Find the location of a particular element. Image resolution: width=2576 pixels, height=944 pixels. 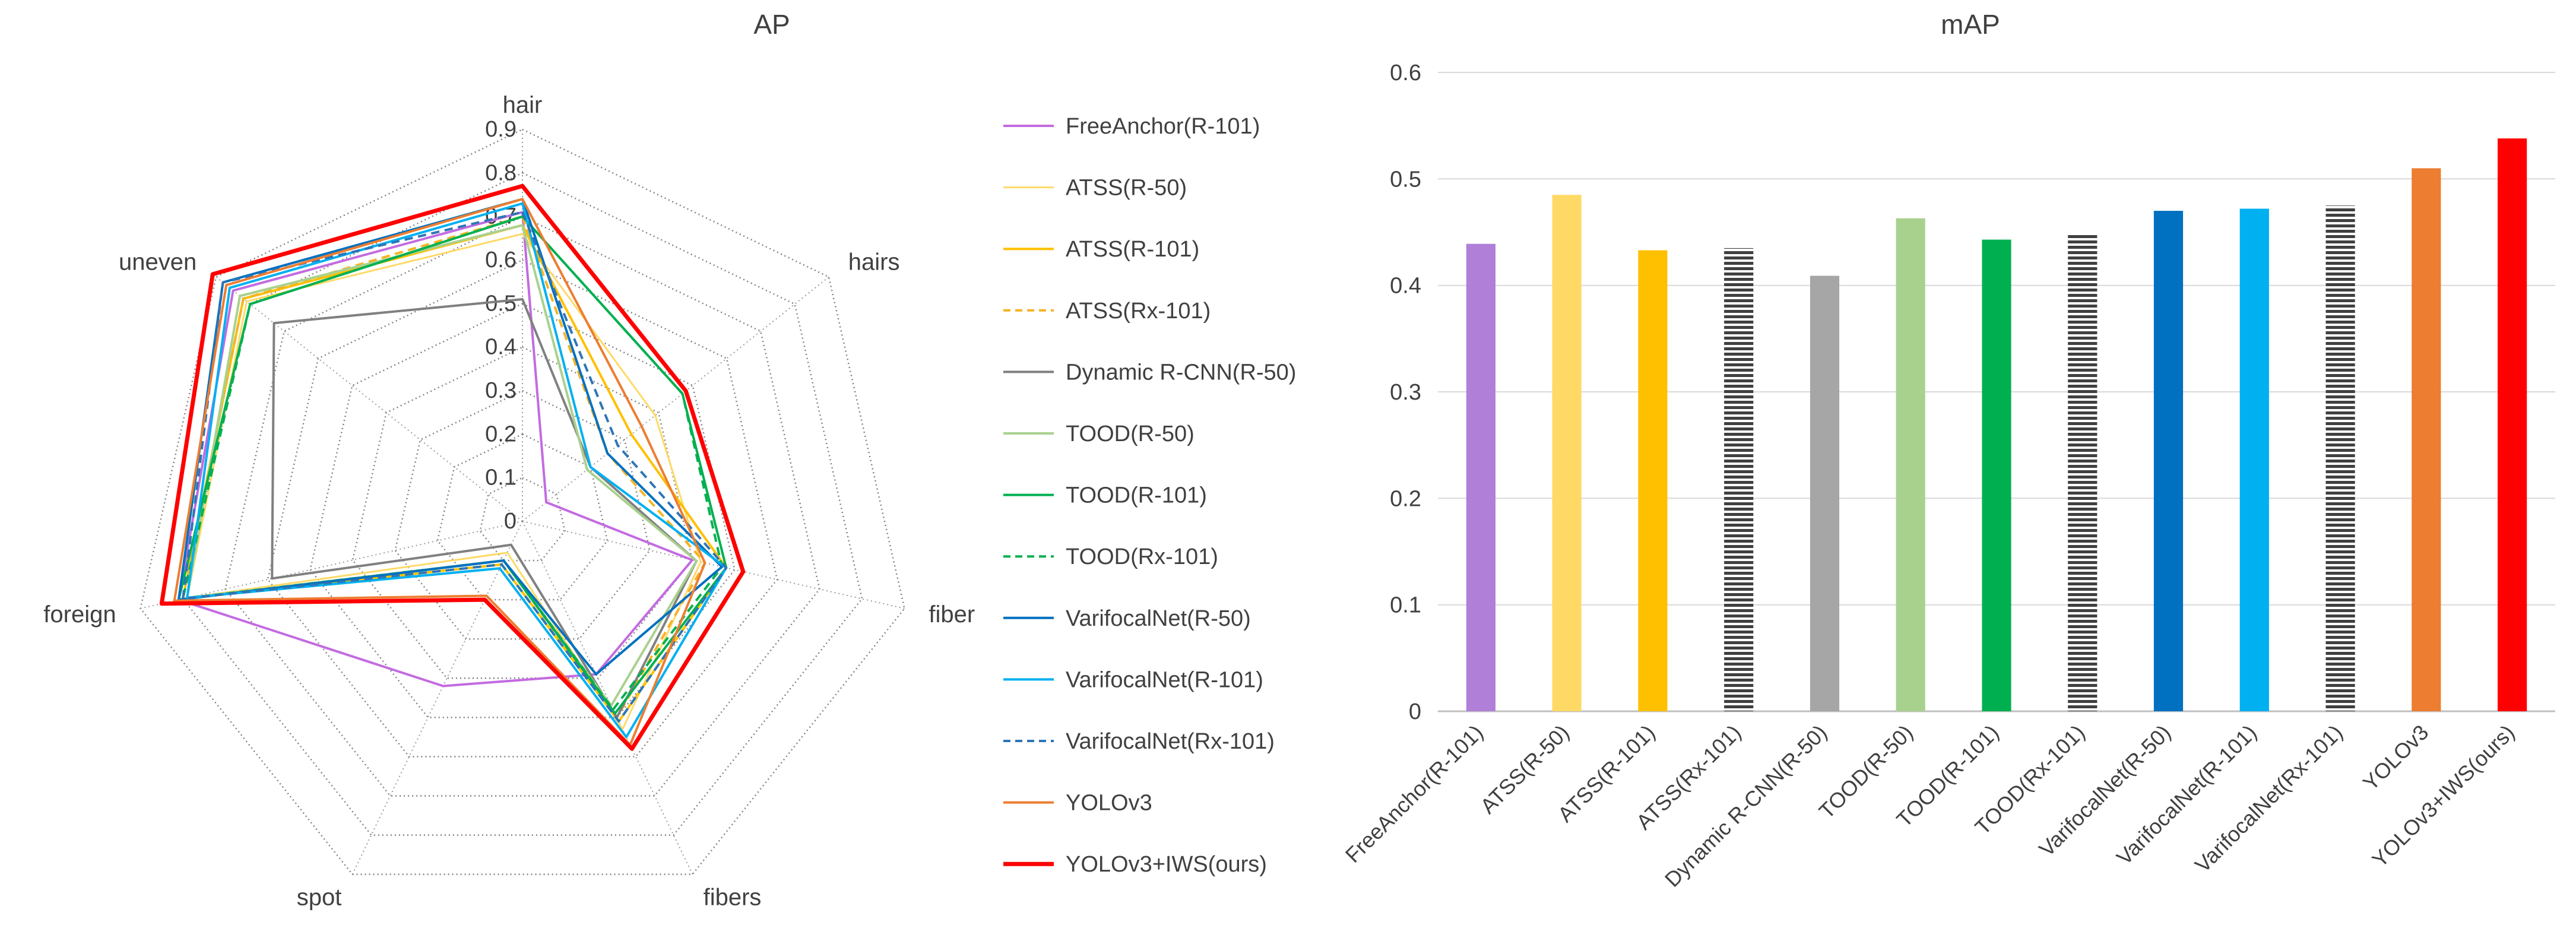

legend-item-atss-r-50: ATSS(R-50) is located at coordinates (1095, 188).